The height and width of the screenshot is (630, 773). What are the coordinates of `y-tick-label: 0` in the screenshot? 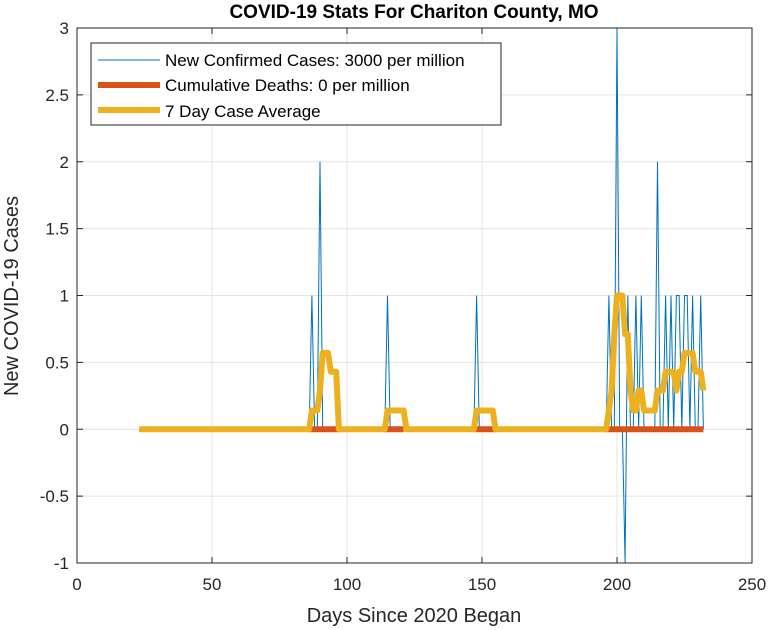 It's located at (64, 429).